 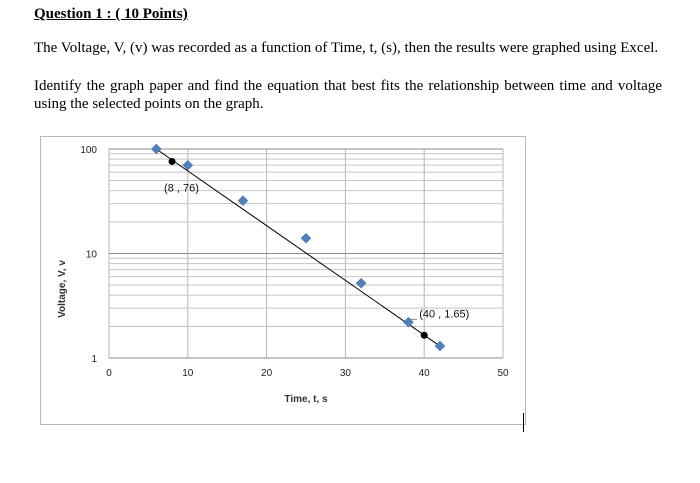 What do you see at coordinates (94, 359) in the screenshot?
I see `y-tick-label: 1` at bounding box center [94, 359].